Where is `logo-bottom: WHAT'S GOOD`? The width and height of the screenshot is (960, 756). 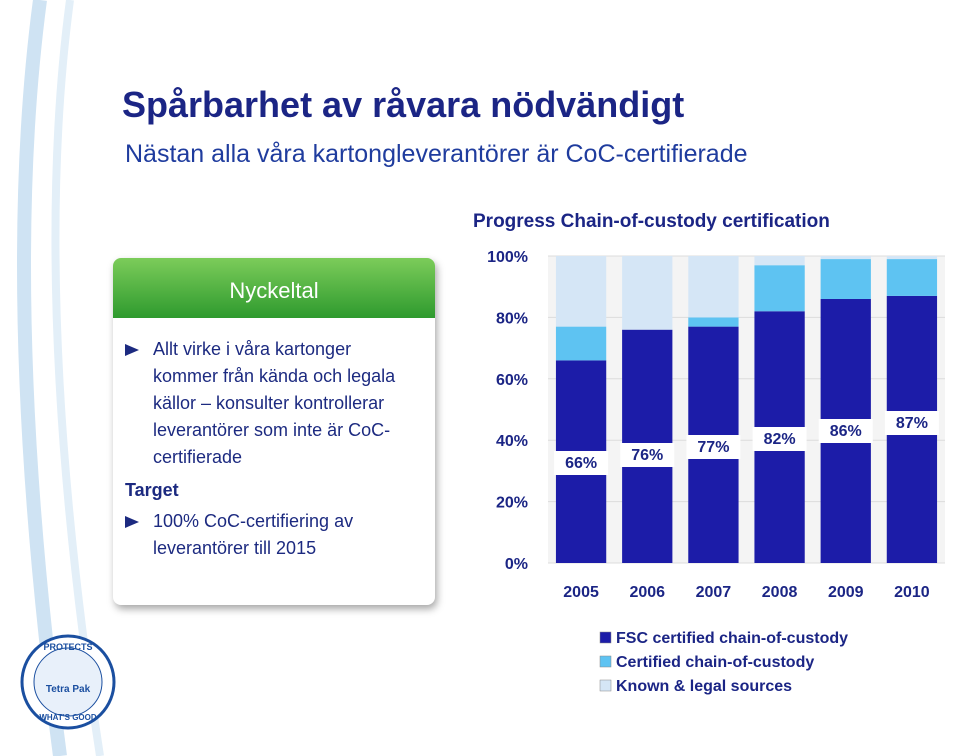
logo-bottom: WHAT'S GOOD is located at coordinates (68, 717).